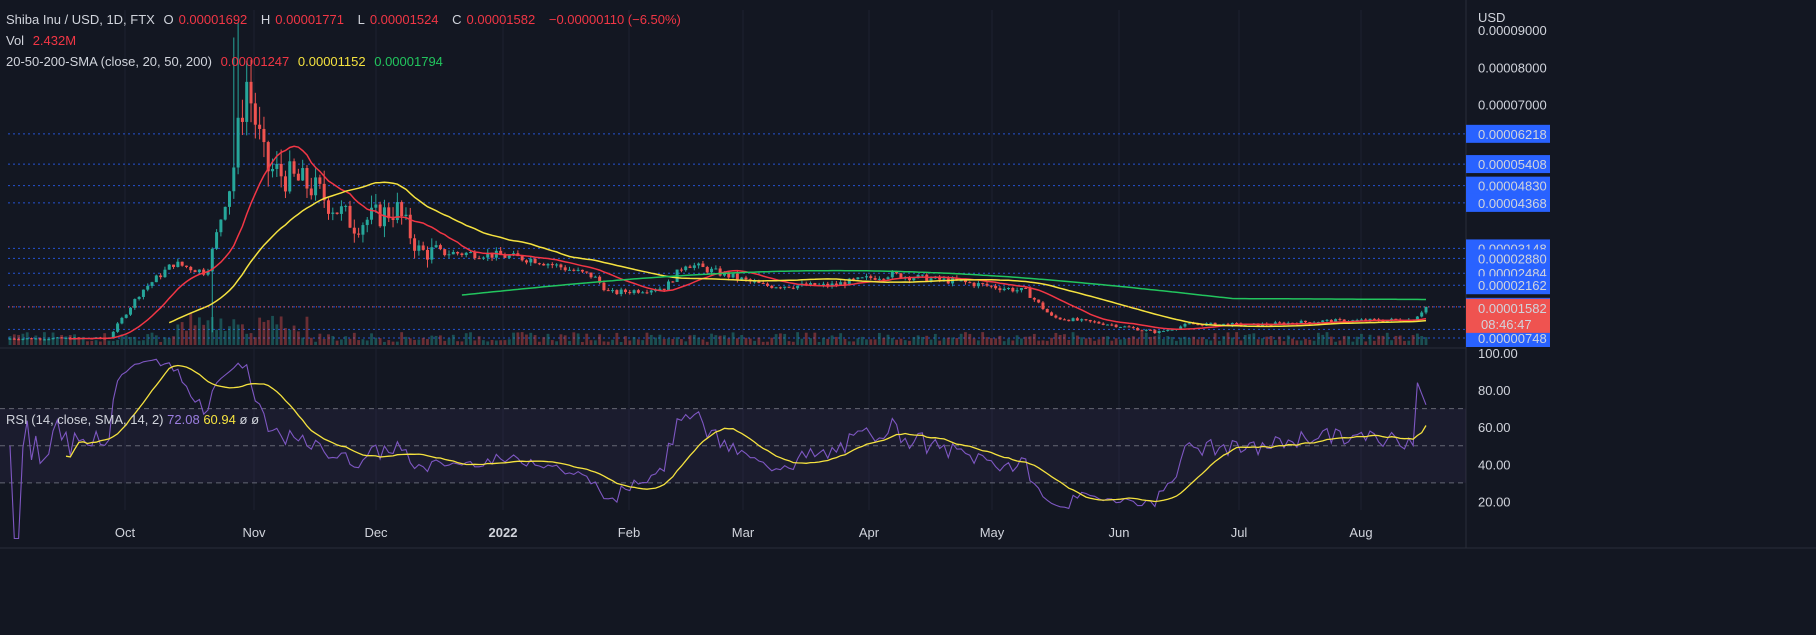 The image size is (1816, 635). Describe the element at coordinates (457, 19) in the screenshot. I see `close-label: C` at that location.